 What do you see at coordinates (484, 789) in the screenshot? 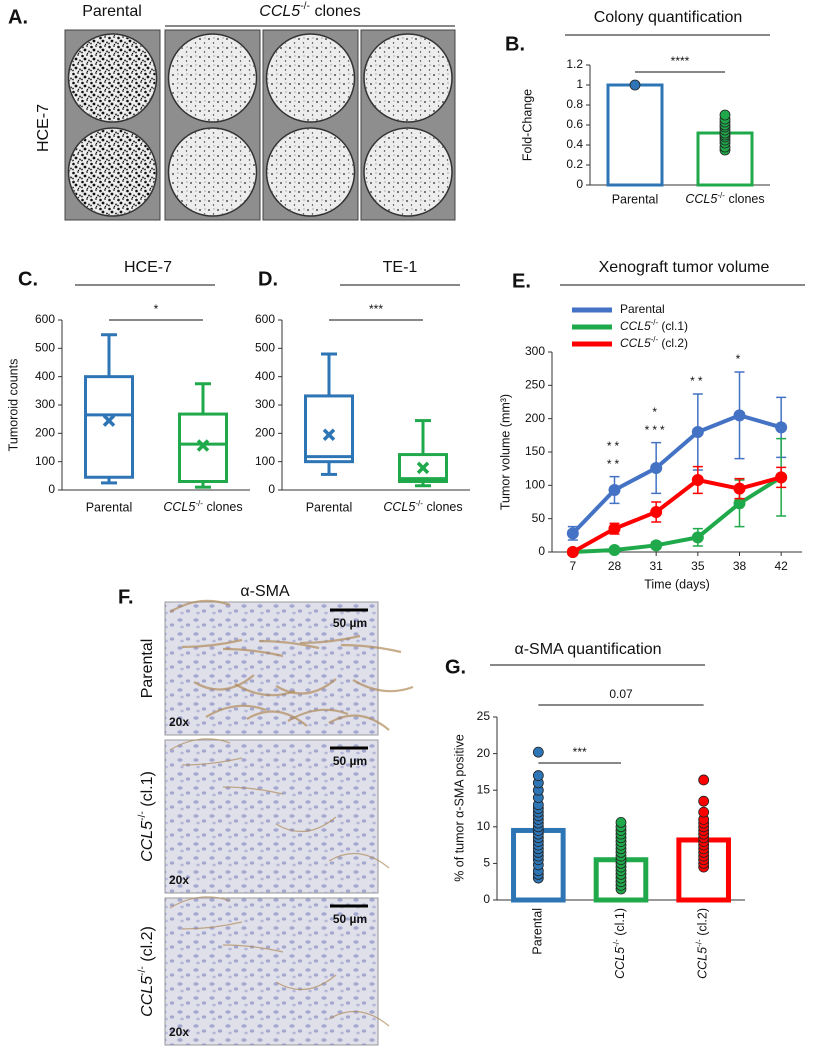
I see `y-tick-label: 15` at bounding box center [484, 789].